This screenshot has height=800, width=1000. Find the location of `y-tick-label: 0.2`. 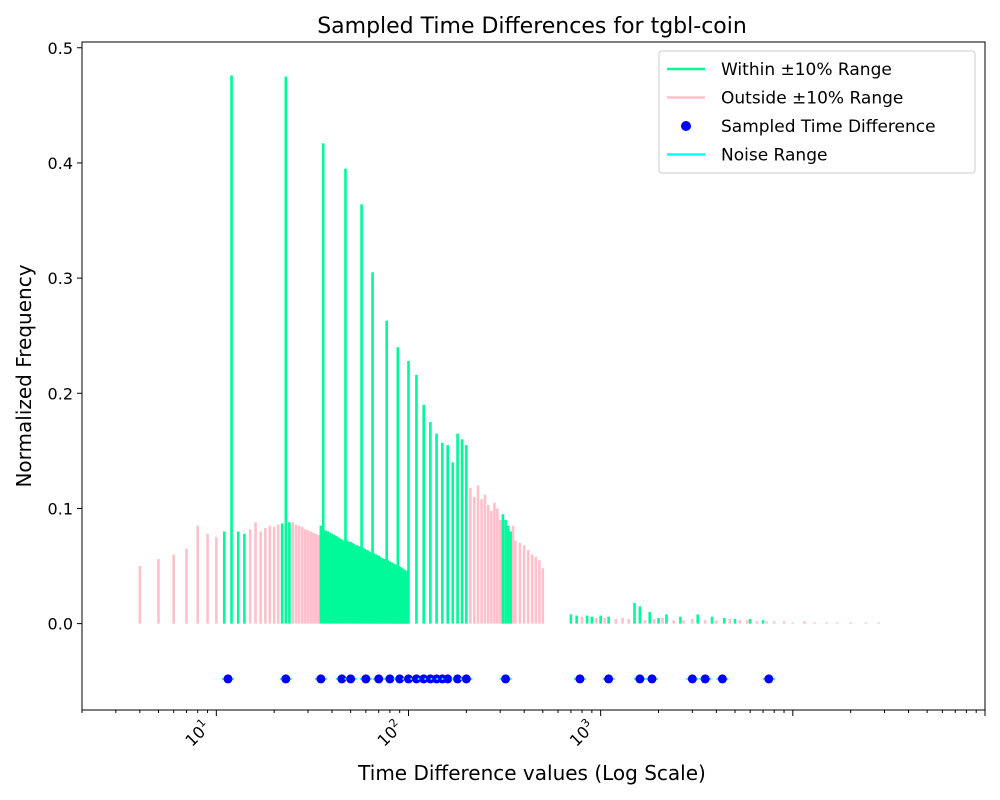

y-tick-label: 0.2 is located at coordinates (60, 393).